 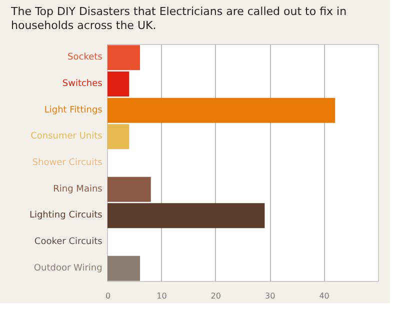 I want to click on y-tick-label: Shower Circuits, so click(x=67, y=163).